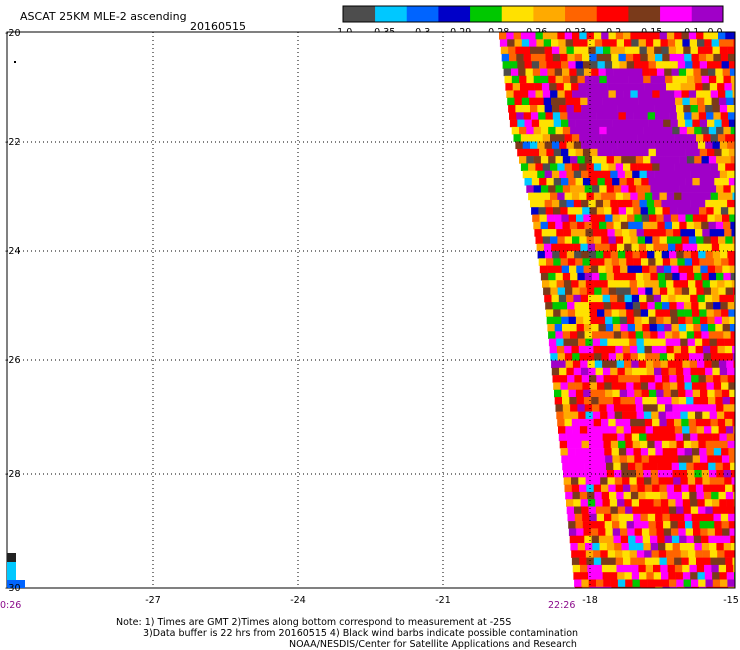 The image size is (740, 650). I want to click on longitude-labels: -27 -24 -21 -18 -15, so click(442, 600).